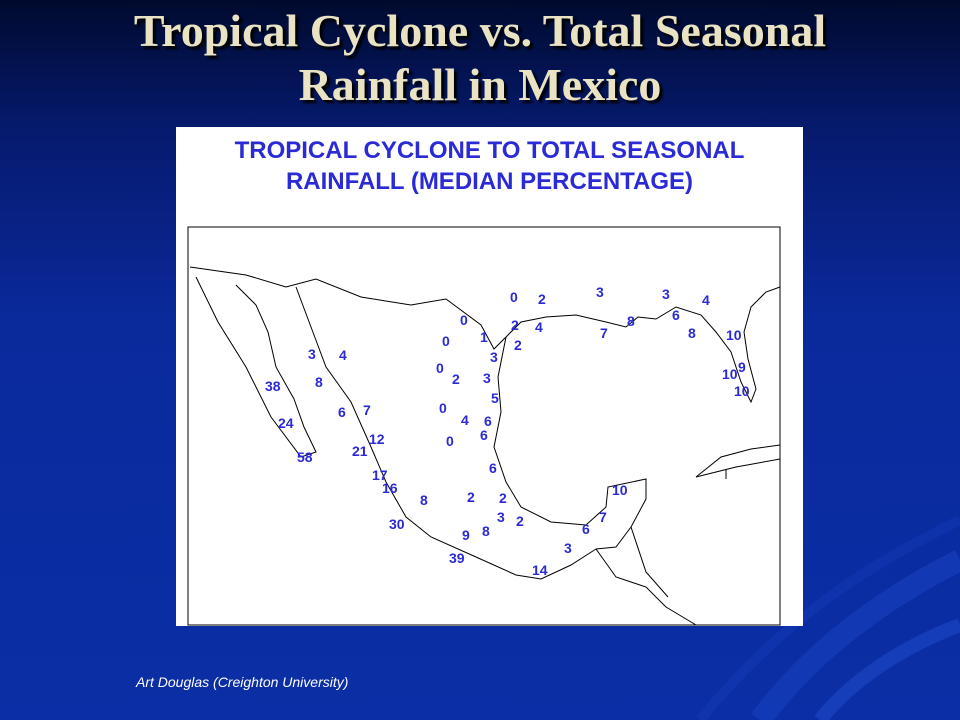 The height and width of the screenshot is (720, 960). I want to click on slide-title-line-1: Tropical Cyclone vs. Total Seasonal, so click(480, 30).